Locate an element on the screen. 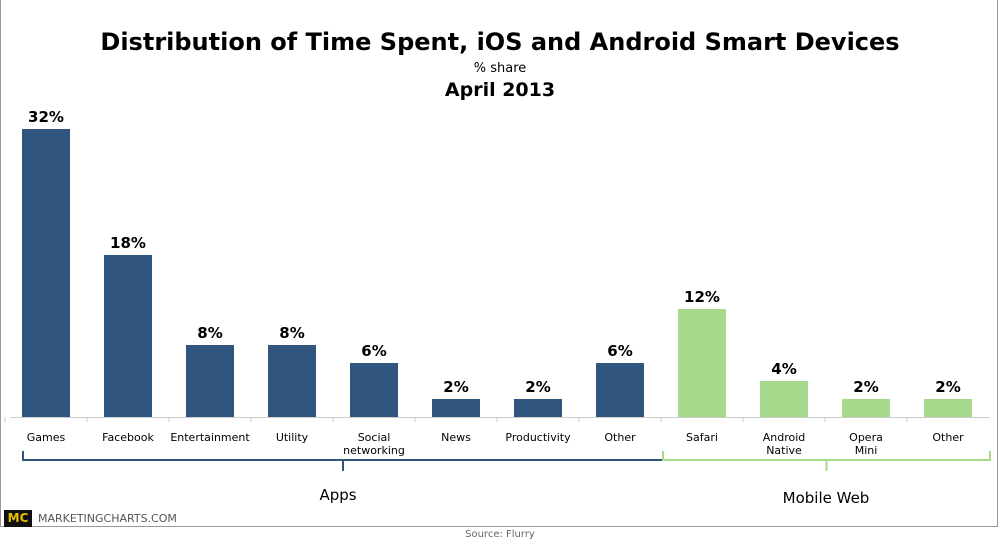  category-label: networking is located at coordinates (374, 450).